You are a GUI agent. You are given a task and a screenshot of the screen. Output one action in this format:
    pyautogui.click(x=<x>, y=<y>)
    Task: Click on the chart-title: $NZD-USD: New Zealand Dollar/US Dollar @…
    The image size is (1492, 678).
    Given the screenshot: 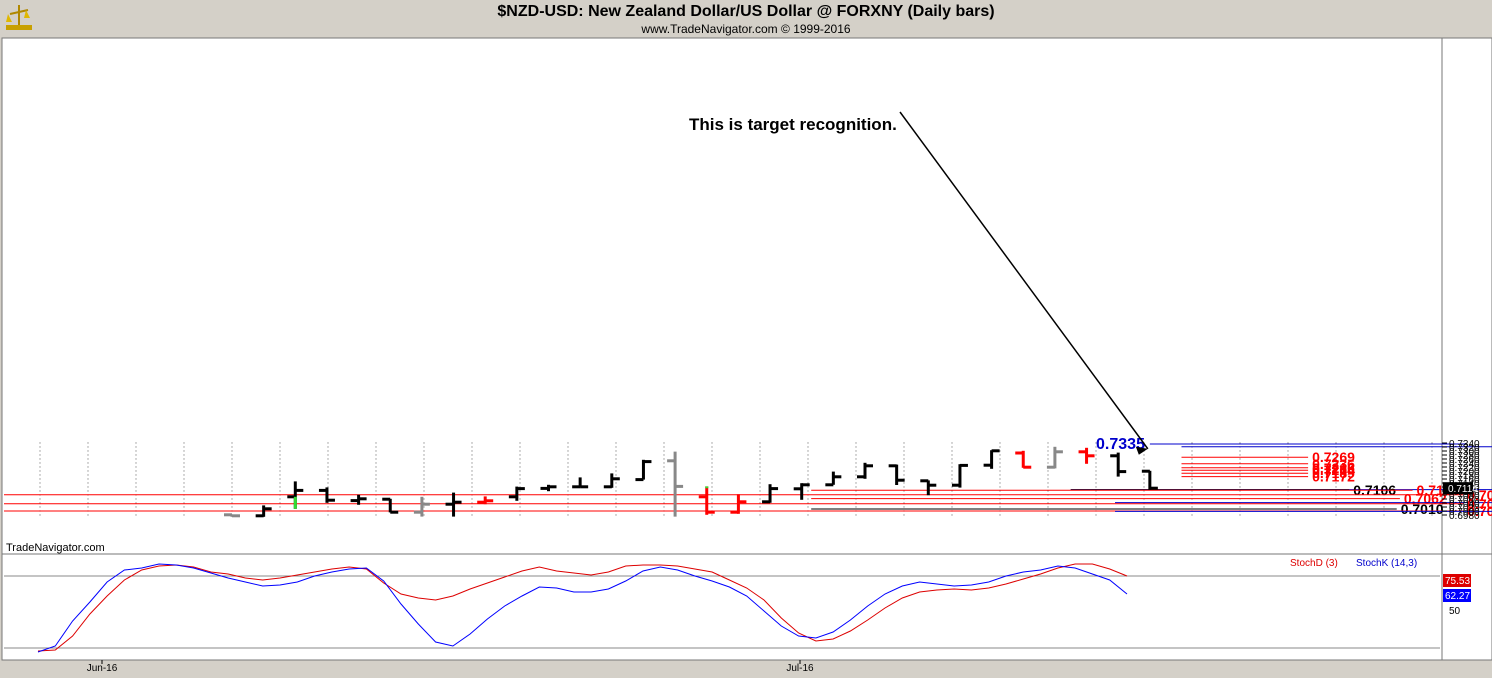 What is the action you would take?
    pyautogui.click(x=746, y=11)
    